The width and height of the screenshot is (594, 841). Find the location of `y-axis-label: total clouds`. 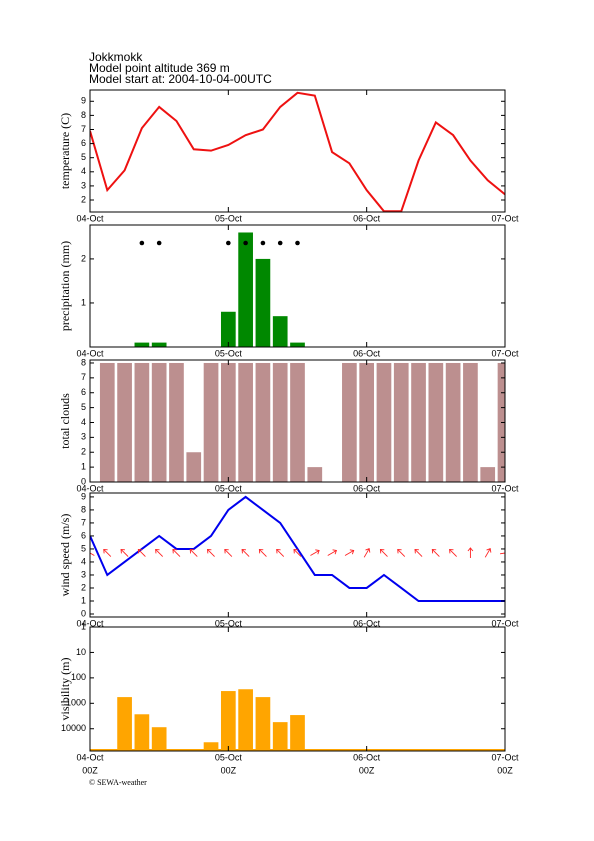

y-axis-label: total clouds is located at coordinates (65, 421).